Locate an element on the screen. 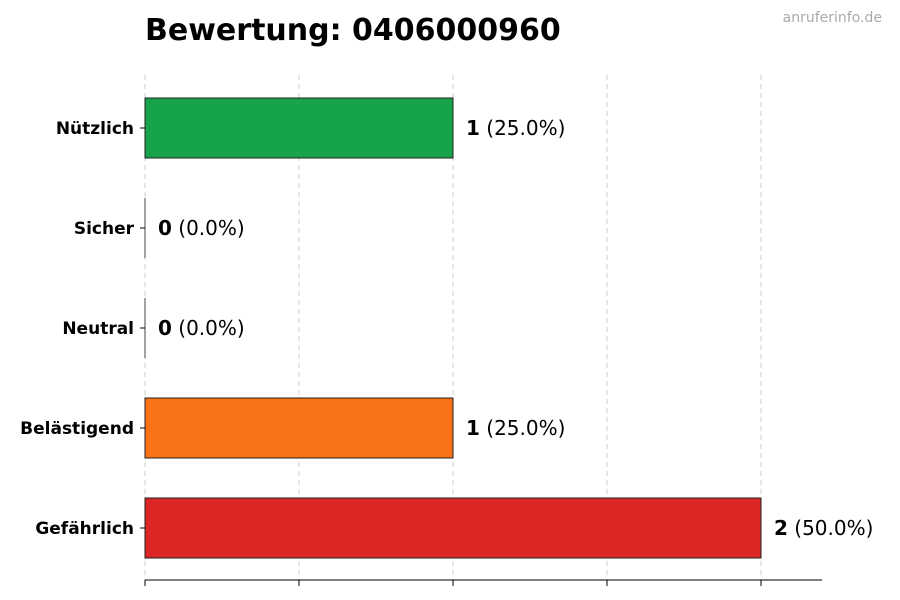 The width and height of the screenshot is (900, 600). value-label-neutral: 0 (0.0%) is located at coordinates (201, 328).